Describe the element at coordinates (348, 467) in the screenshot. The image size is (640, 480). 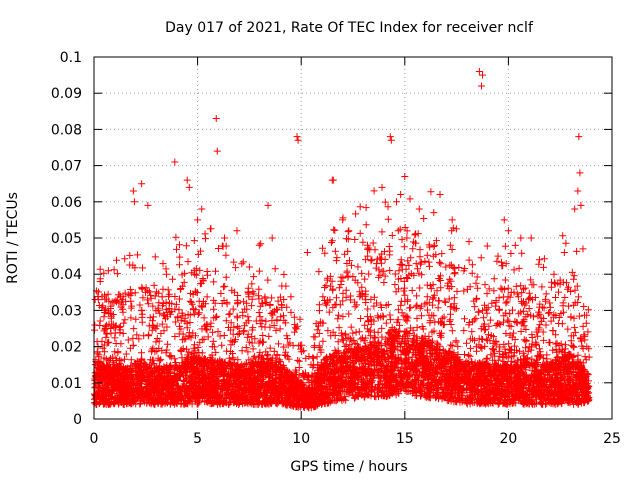
I see `x-axis-label: GPS time / hours` at that location.